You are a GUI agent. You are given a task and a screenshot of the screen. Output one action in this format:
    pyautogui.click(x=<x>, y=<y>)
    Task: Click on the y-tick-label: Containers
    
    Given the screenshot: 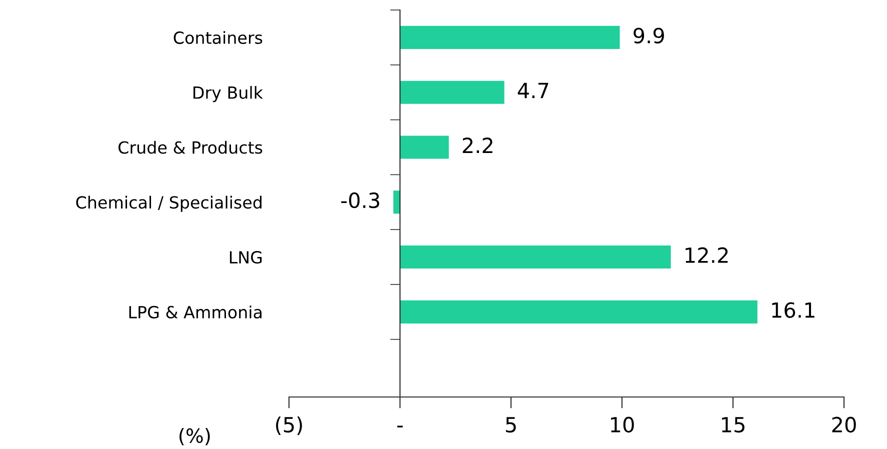 What is the action you would take?
    pyautogui.click(x=218, y=37)
    